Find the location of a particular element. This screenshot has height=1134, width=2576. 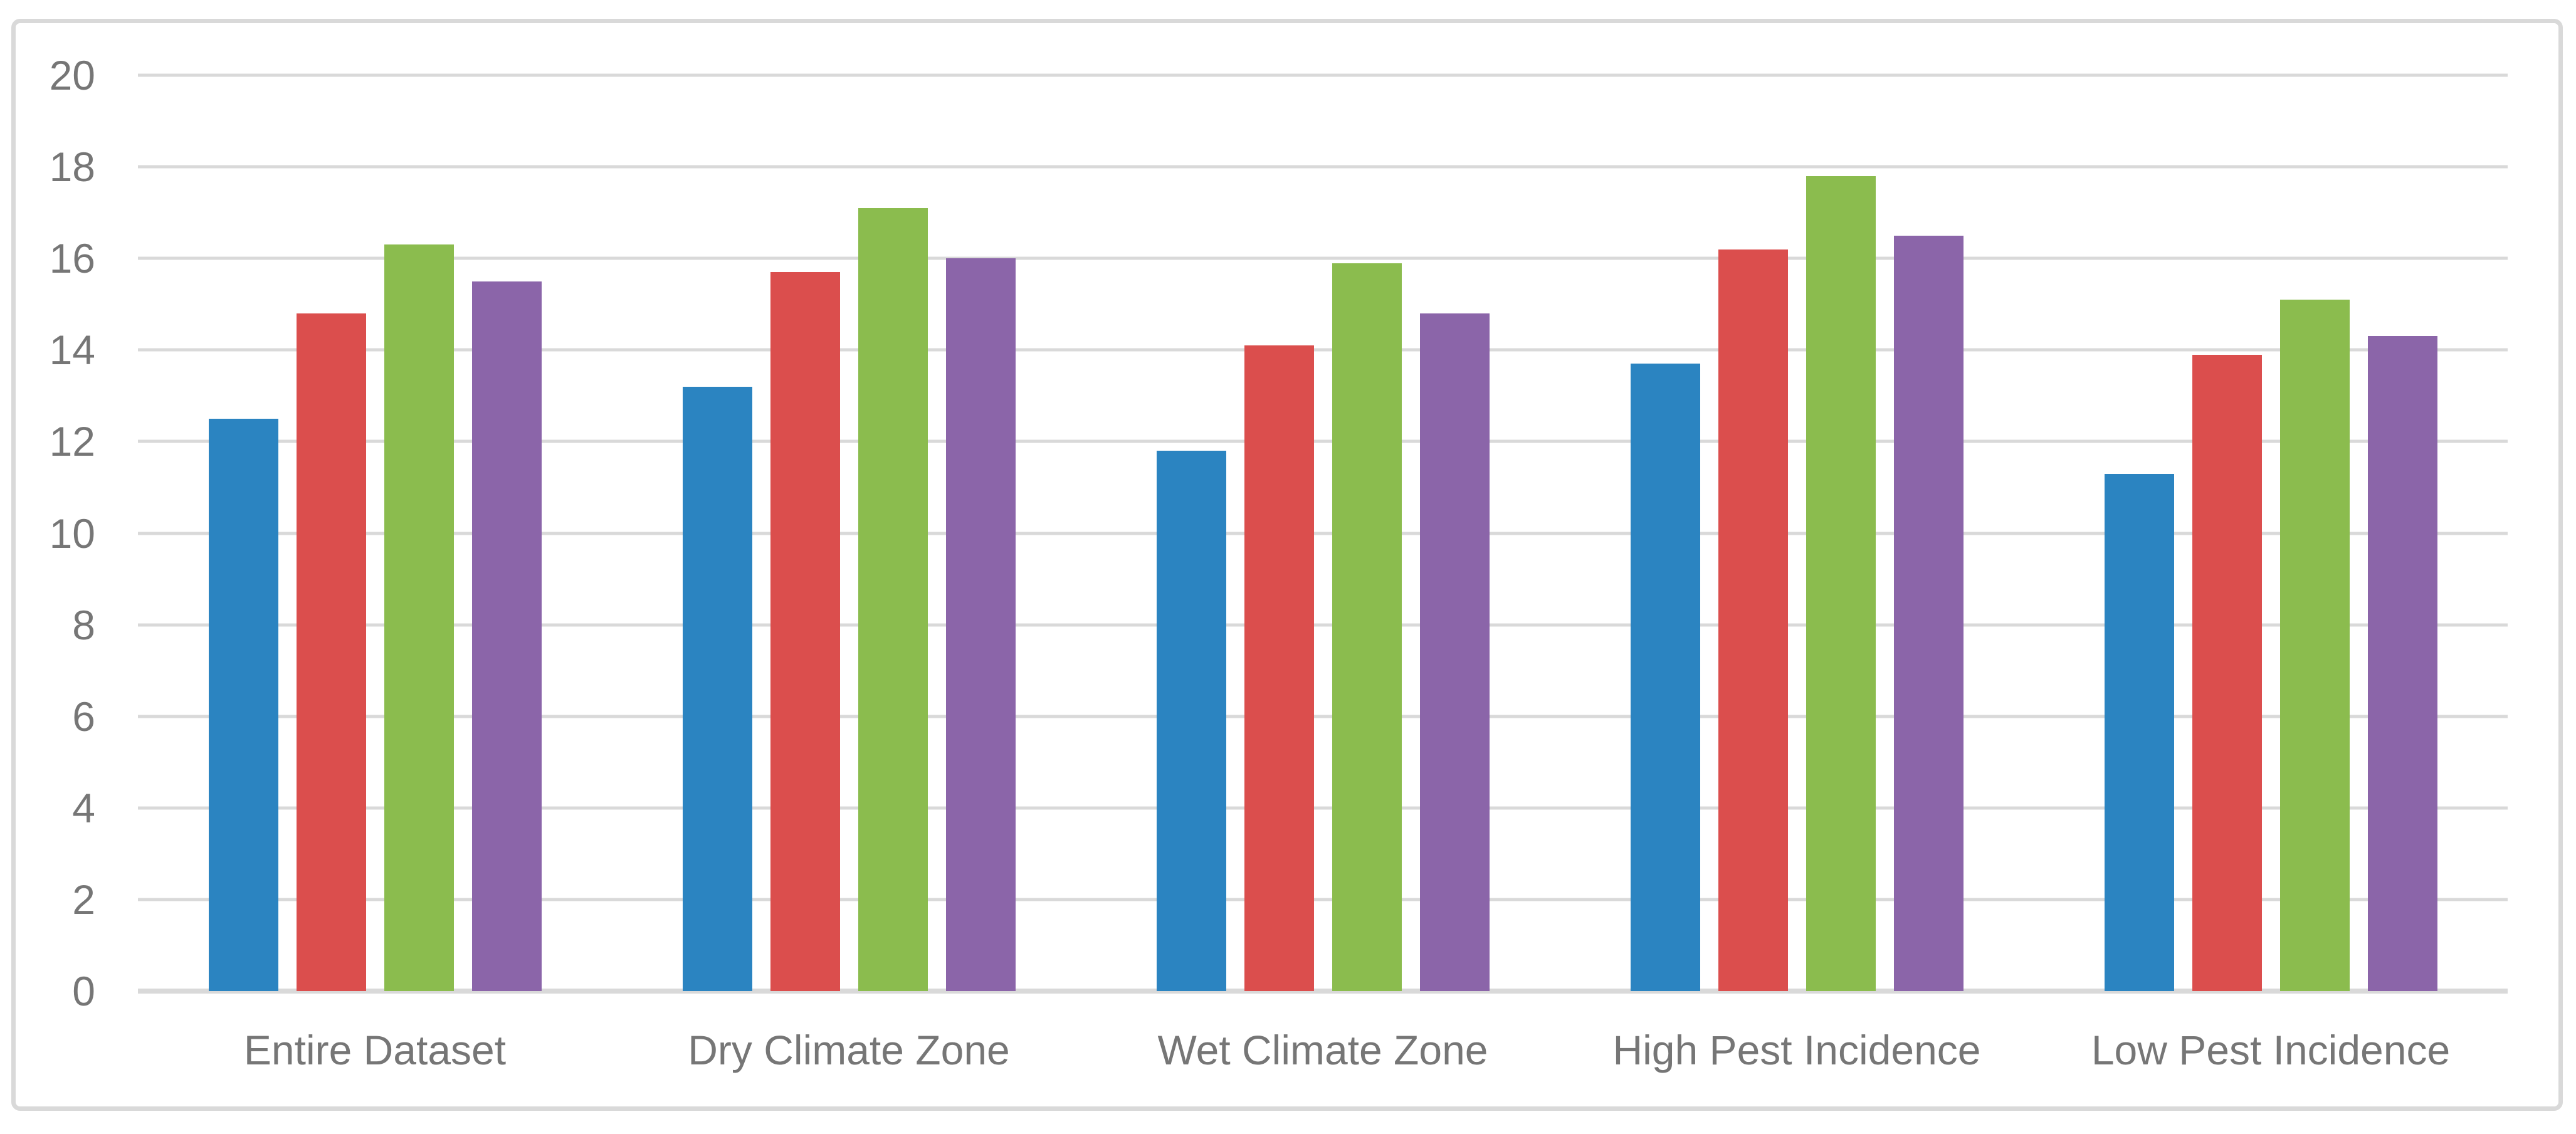

y-tick-label-20: 20 is located at coordinates (72, 75).